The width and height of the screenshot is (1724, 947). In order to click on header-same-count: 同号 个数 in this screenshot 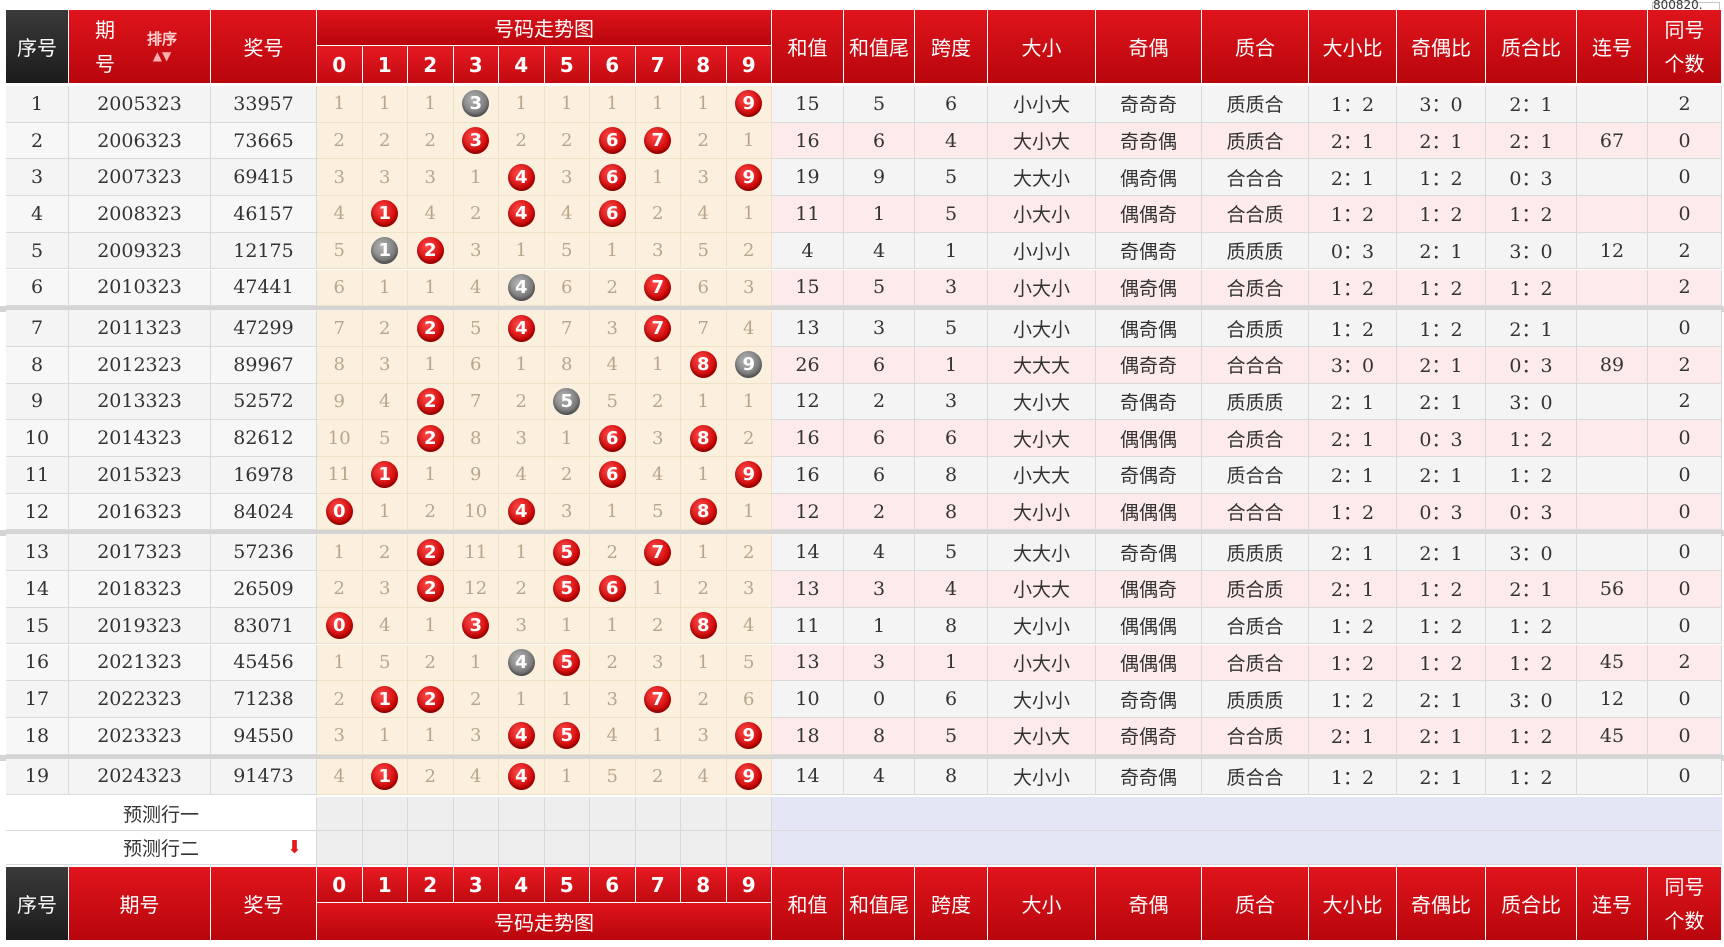, I will do `click(1685, 47)`.